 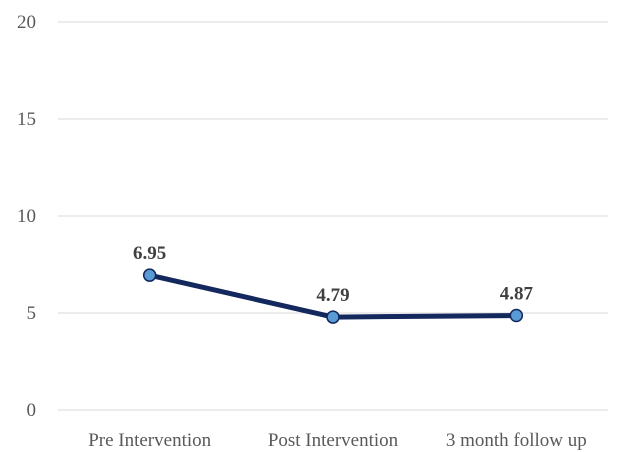 What do you see at coordinates (32, 410) in the screenshot?
I see `y-tick-label-0: 0` at bounding box center [32, 410].